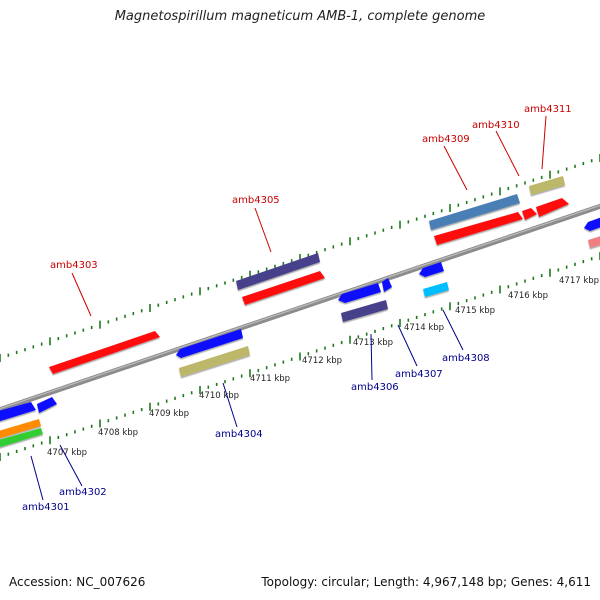  What do you see at coordinates (424, 328) in the screenshot?
I see `kbp-label: 4714 kbp` at bounding box center [424, 328].